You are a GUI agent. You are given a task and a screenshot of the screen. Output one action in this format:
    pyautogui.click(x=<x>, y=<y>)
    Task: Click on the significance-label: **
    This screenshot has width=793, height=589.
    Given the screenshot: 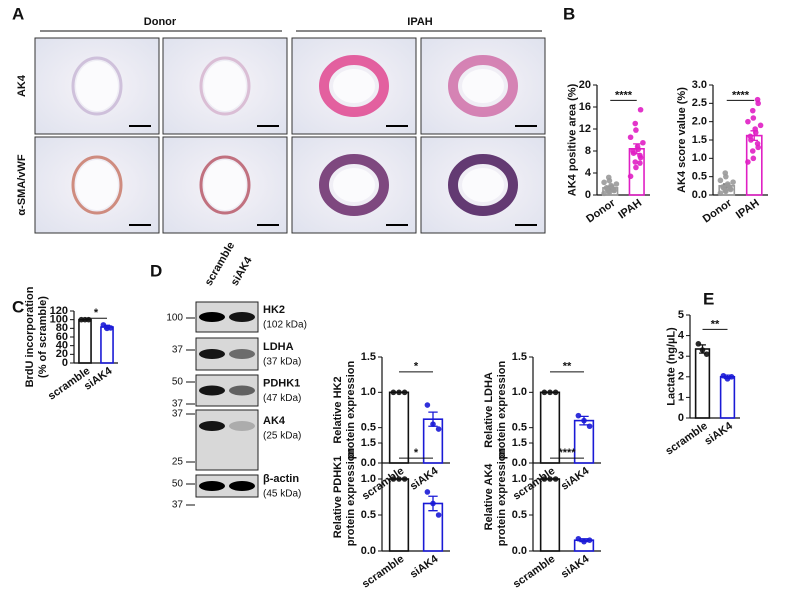 What is the action you would take?
    pyautogui.click(x=567, y=367)
    